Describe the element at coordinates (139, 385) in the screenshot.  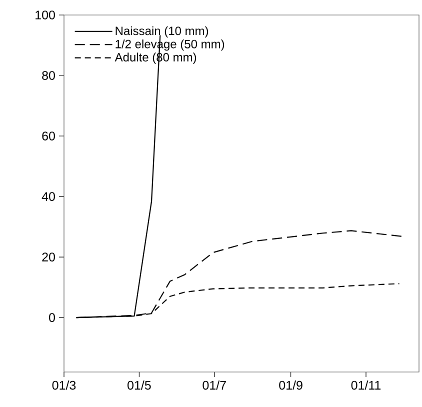
I see `x-tick-label: 01/5` at that location.